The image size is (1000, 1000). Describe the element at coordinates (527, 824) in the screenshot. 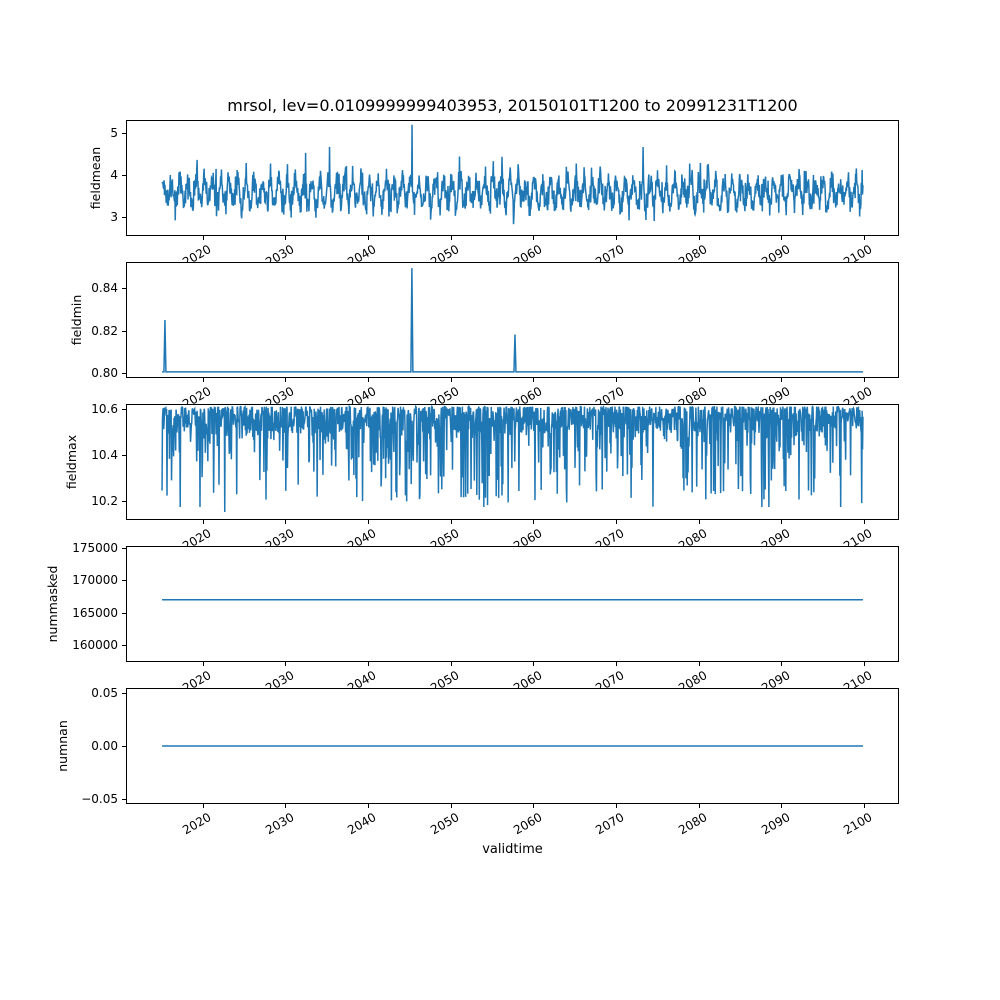

I see `x-tick-label: 2060` at that location.